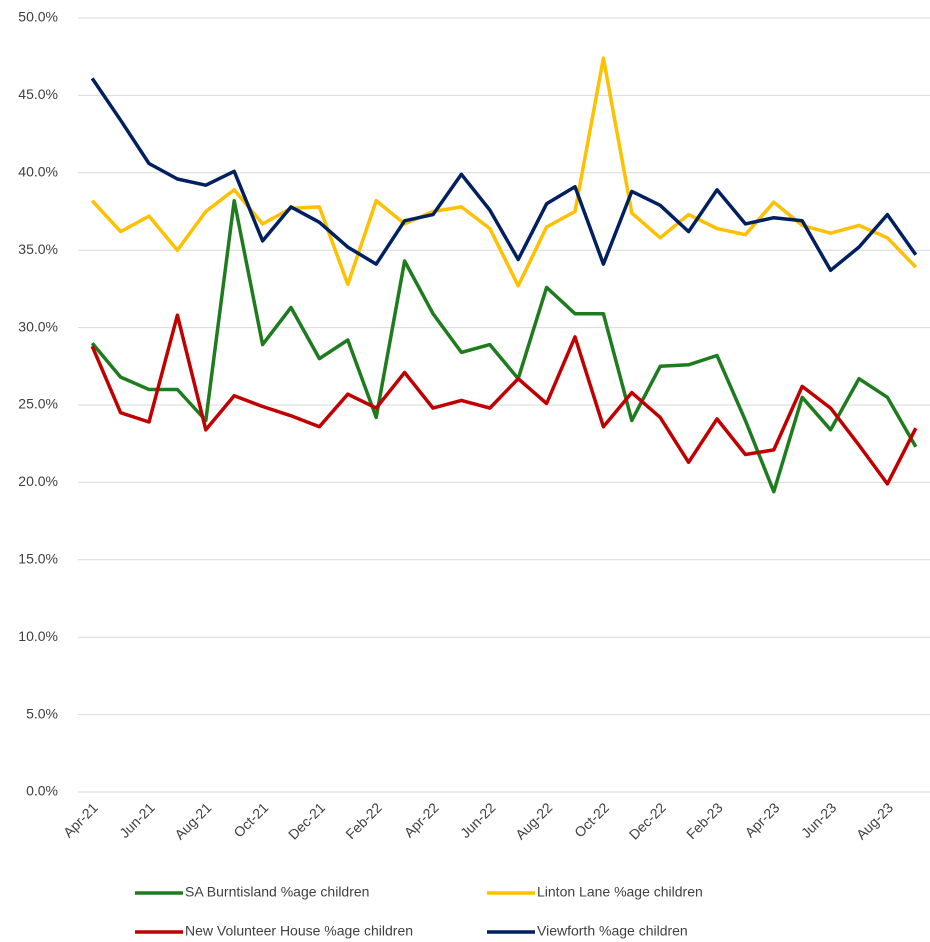  What do you see at coordinates (80, 819) in the screenshot?
I see `x-tick-label: Apr-21` at bounding box center [80, 819].